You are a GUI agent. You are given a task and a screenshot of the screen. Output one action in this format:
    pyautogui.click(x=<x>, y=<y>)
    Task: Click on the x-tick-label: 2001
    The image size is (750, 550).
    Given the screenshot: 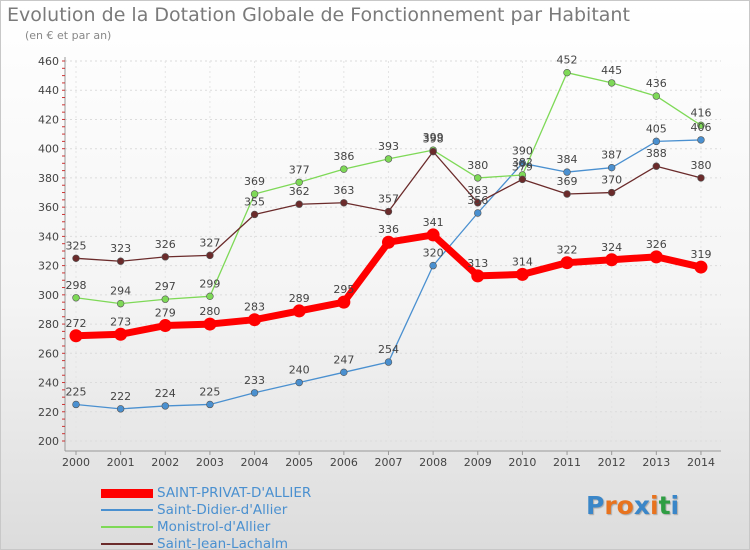 What is the action you would take?
    pyautogui.click(x=121, y=462)
    